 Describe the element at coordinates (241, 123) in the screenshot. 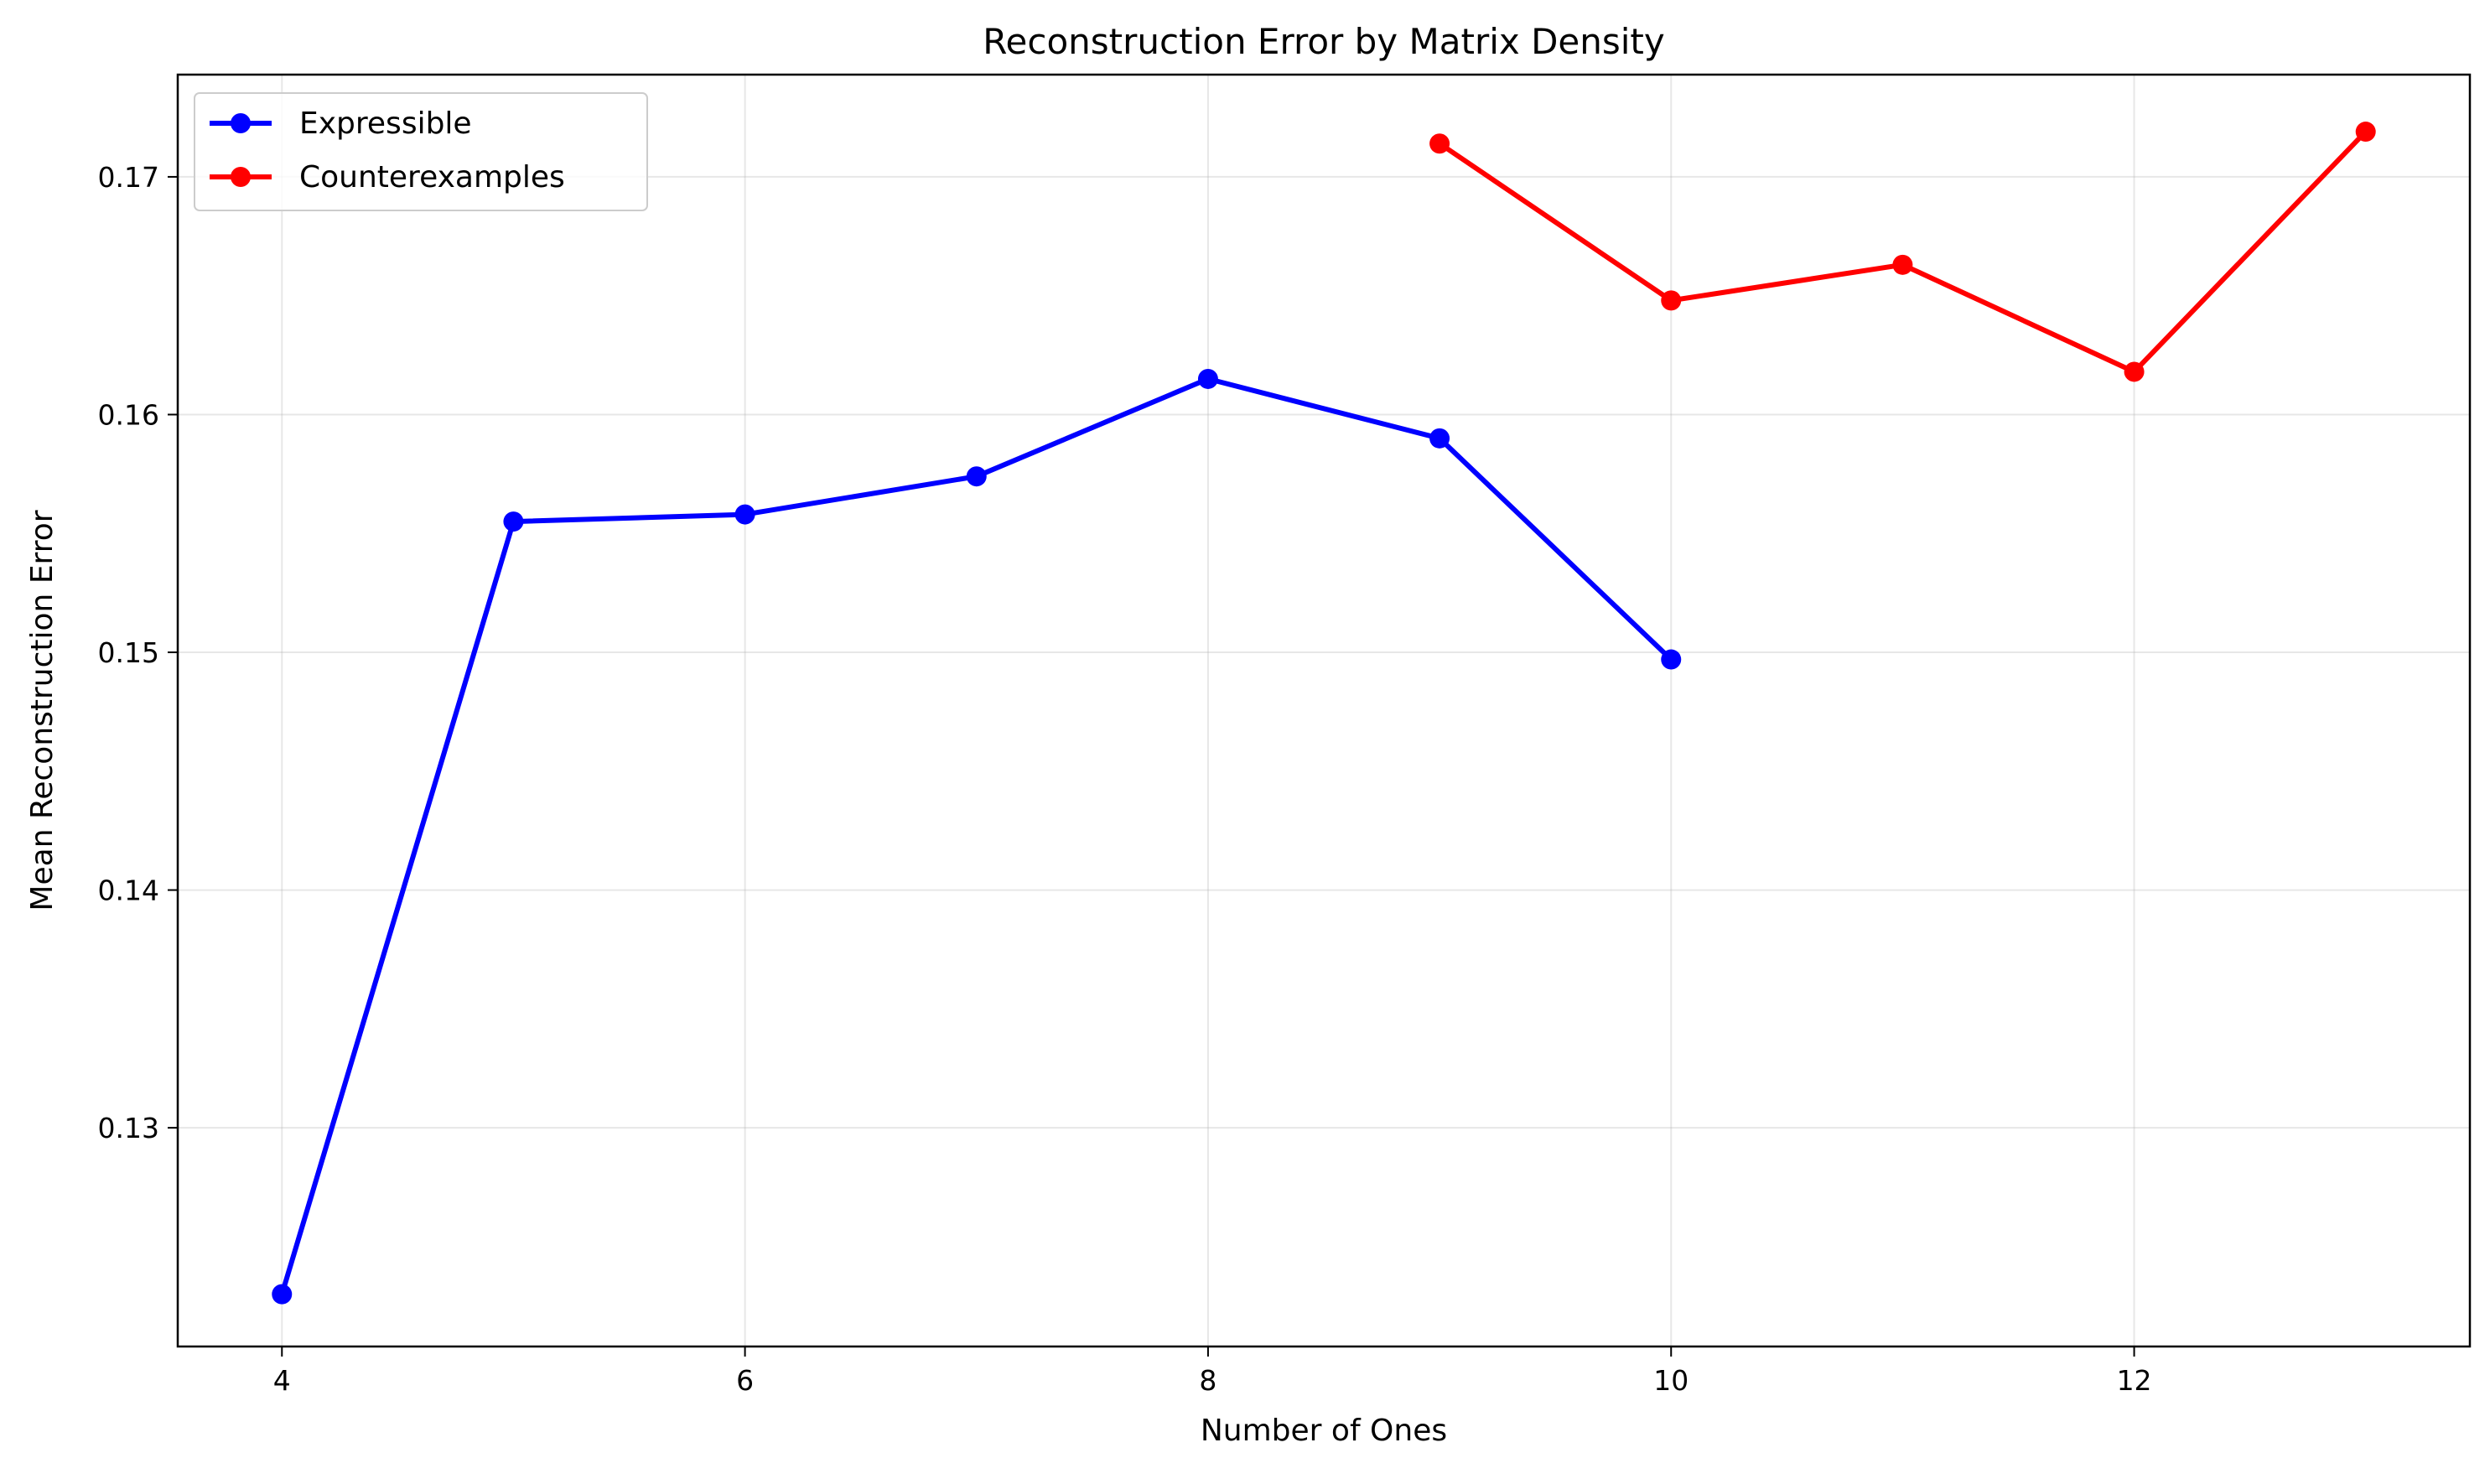

I see `legend-marker-expressible` at that location.